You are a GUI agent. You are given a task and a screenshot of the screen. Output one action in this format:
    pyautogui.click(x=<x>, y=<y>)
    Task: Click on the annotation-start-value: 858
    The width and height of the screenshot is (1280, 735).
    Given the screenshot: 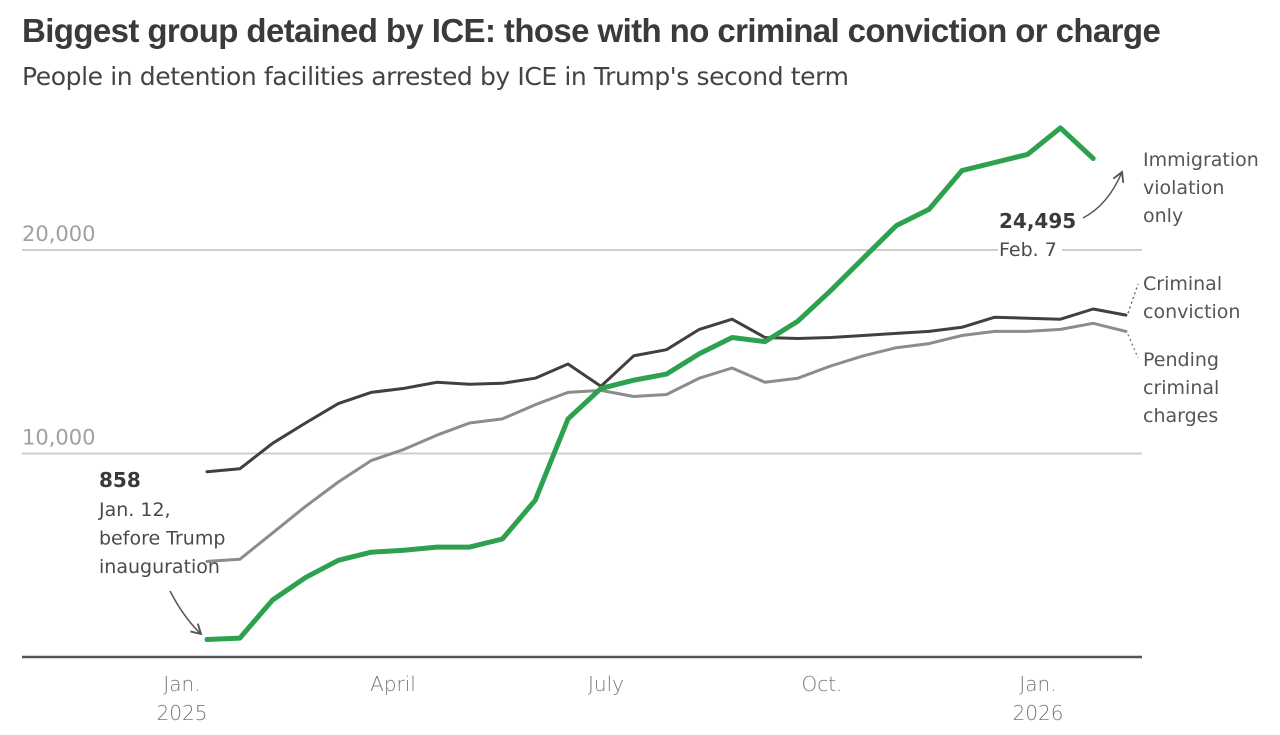 What is the action you would take?
    pyautogui.click(x=120, y=480)
    